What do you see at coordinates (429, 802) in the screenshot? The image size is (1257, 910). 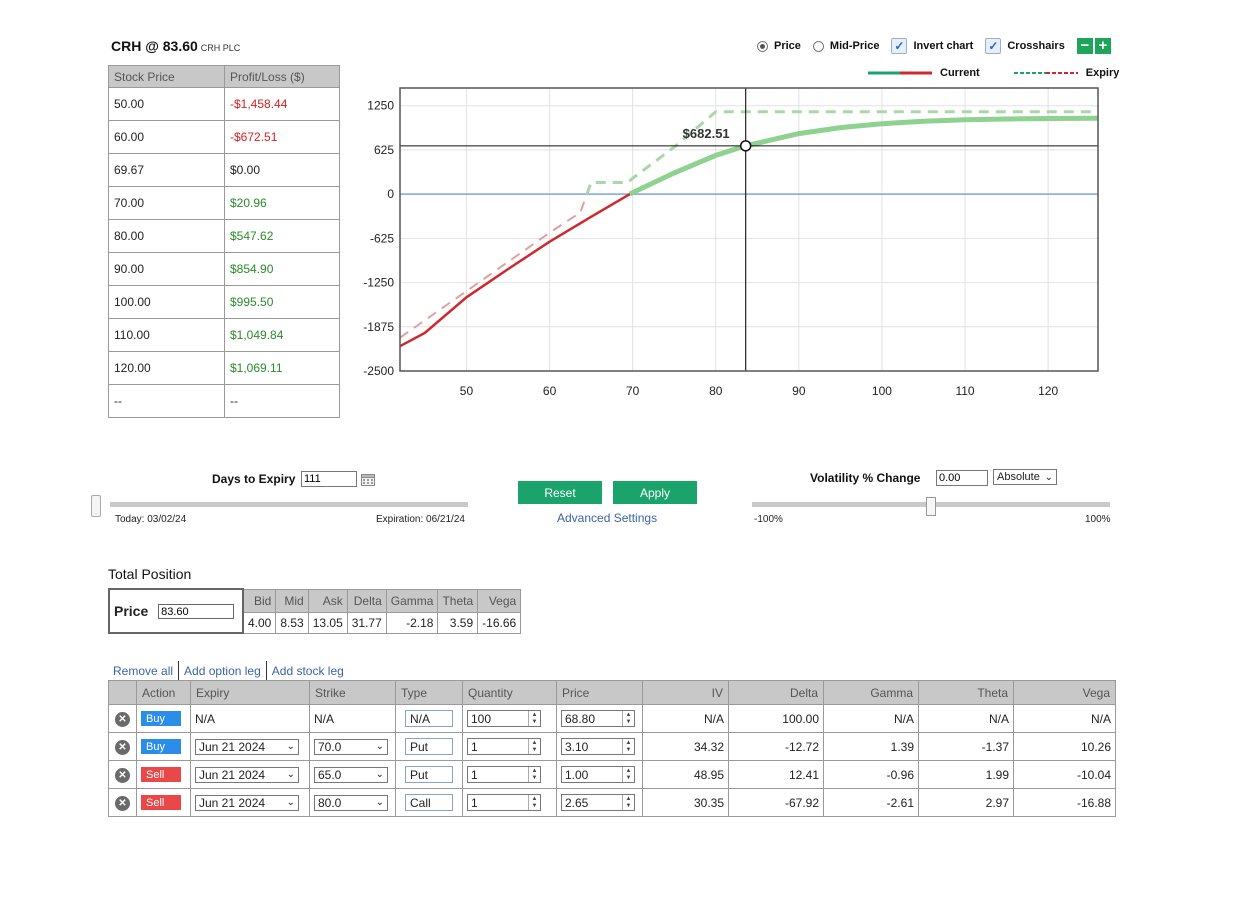 I see `type-field: Call` at bounding box center [429, 802].